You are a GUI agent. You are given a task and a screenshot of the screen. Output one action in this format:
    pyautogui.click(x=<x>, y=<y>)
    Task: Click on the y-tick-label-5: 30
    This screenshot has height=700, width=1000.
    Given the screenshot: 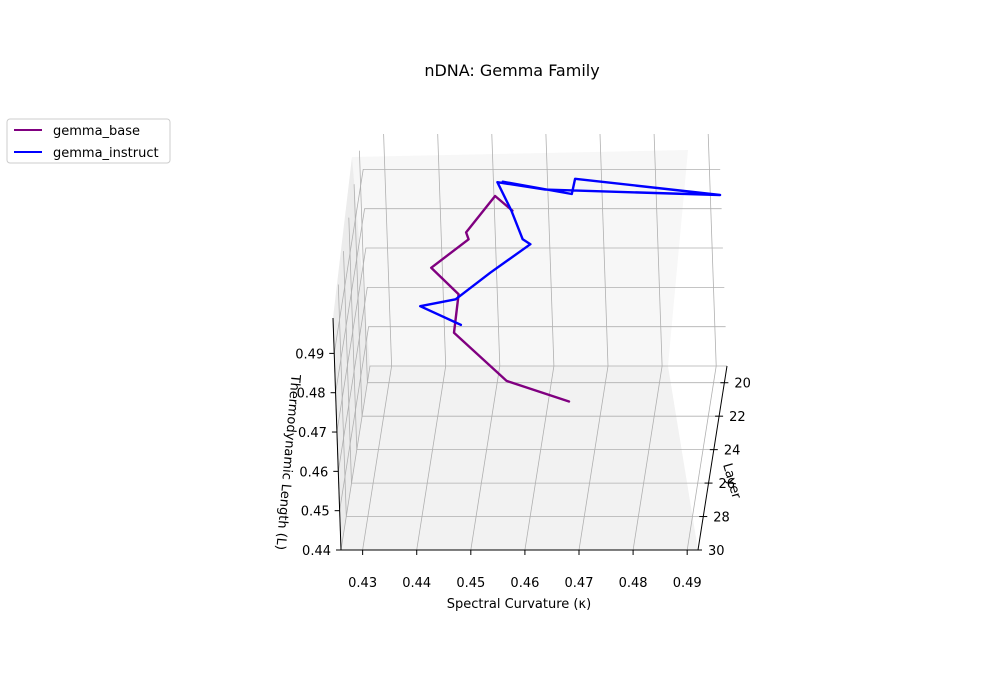 What is the action you would take?
    pyautogui.click(x=716, y=551)
    